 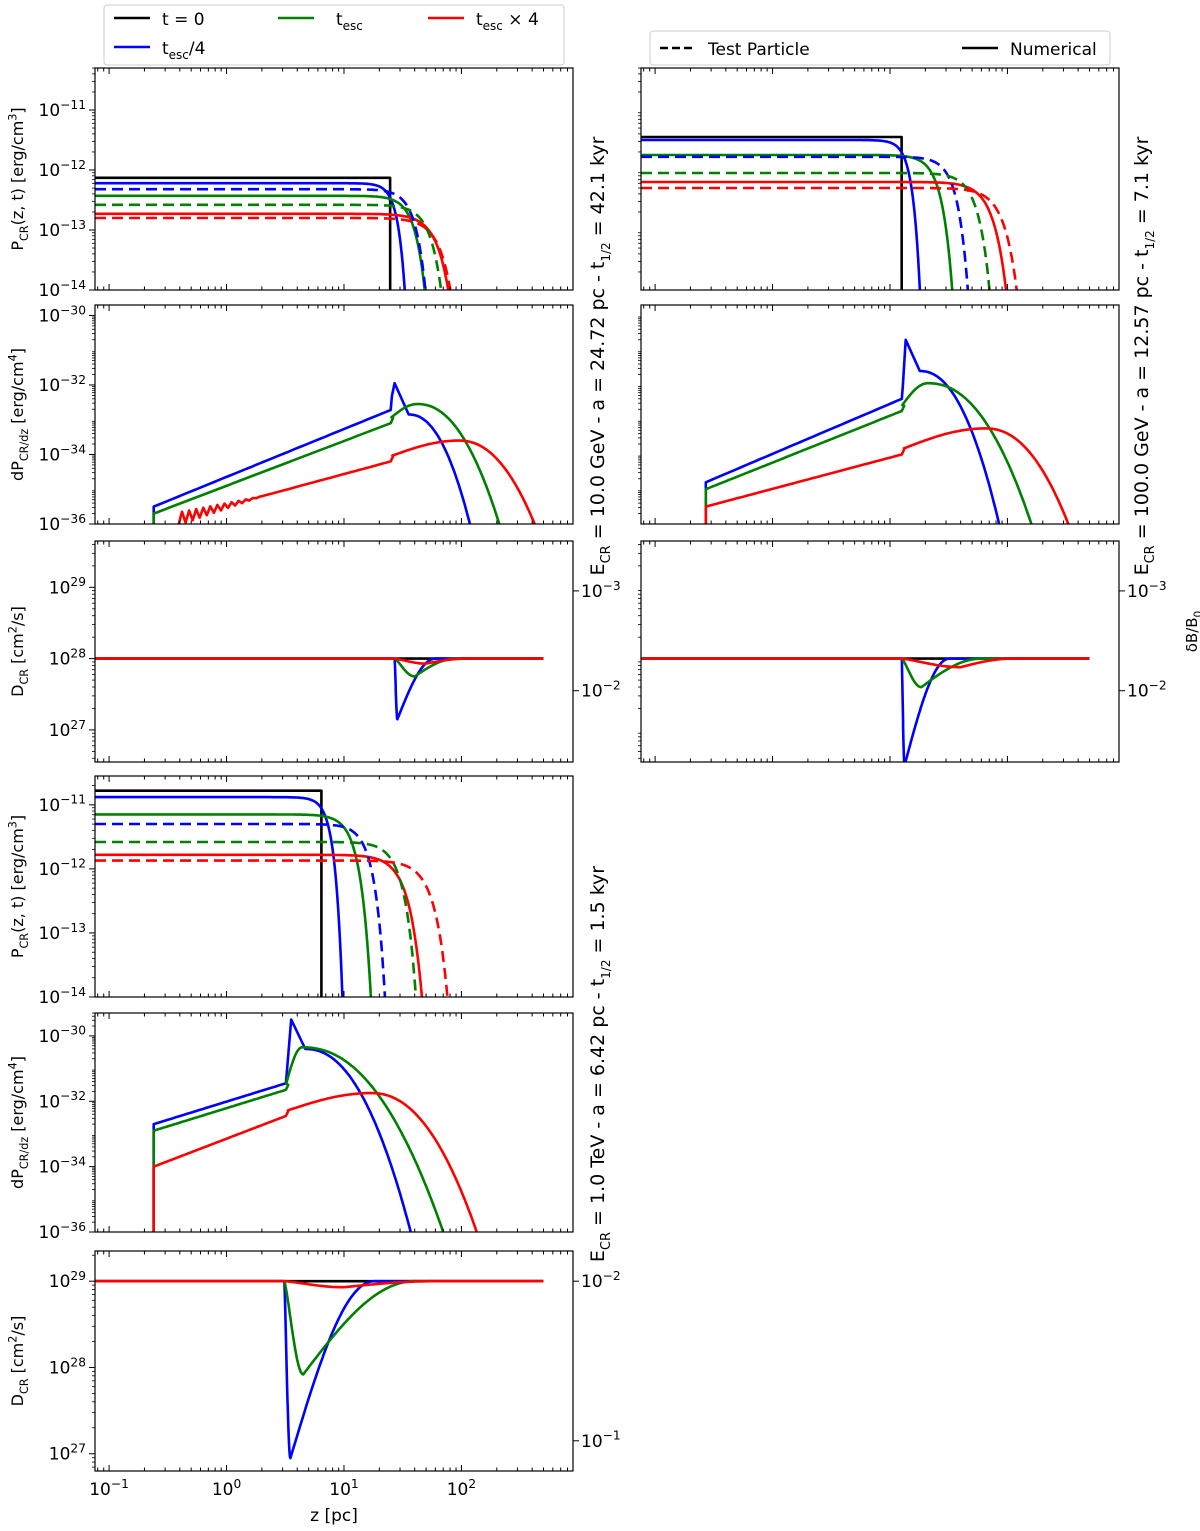 What do you see at coordinates (334, 1516) in the screenshot?
I see `x-axis-label: z [pc]` at bounding box center [334, 1516].